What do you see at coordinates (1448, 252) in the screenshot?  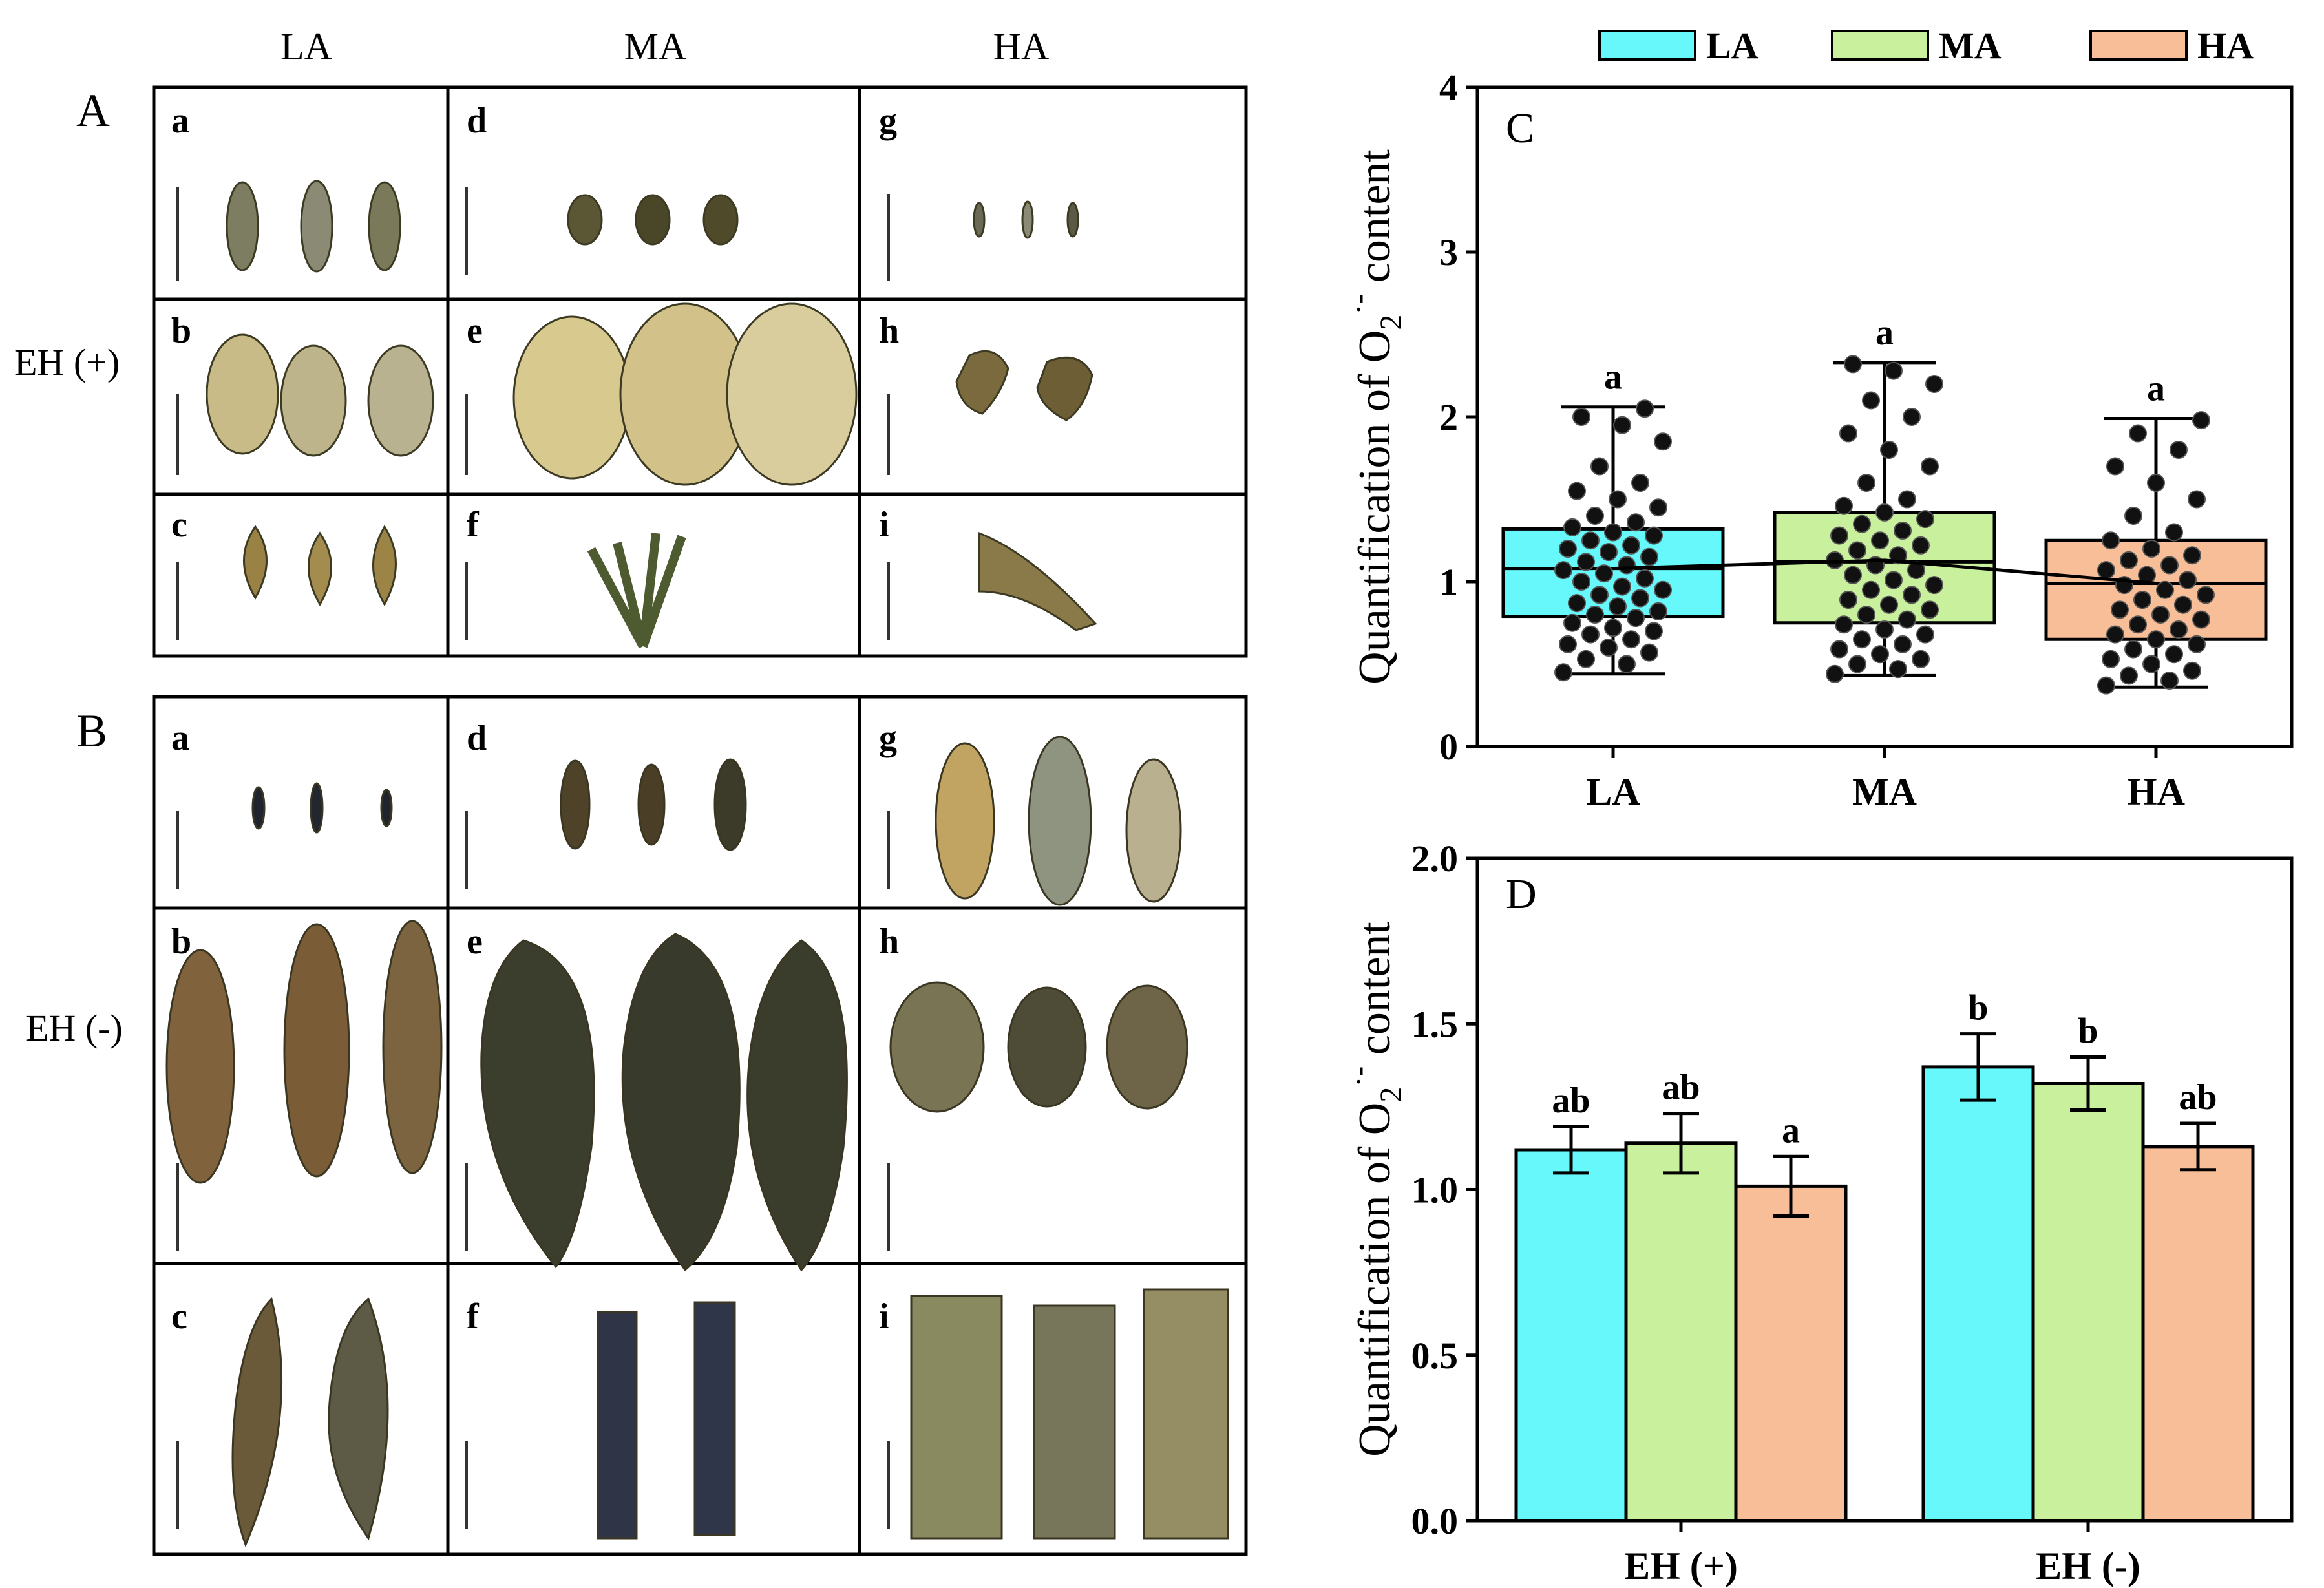 I see `chart-c-ytick-label: 3` at bounding box center [1448, 252].